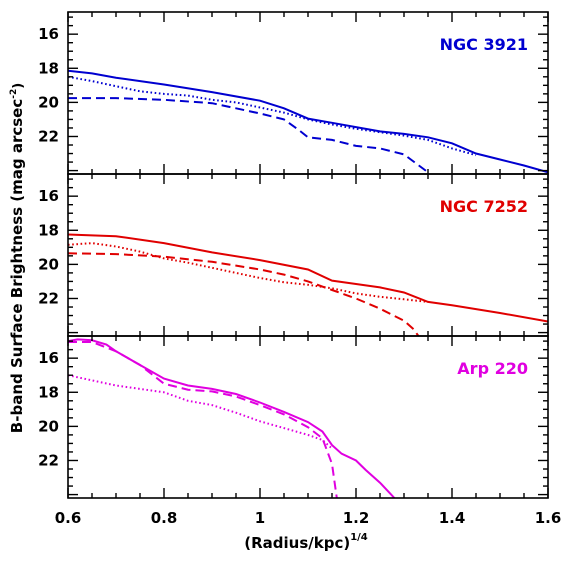  Describe the element at coordinates (18, 86) in the screenshot. I see `y-axis-label-close: )` at that location.